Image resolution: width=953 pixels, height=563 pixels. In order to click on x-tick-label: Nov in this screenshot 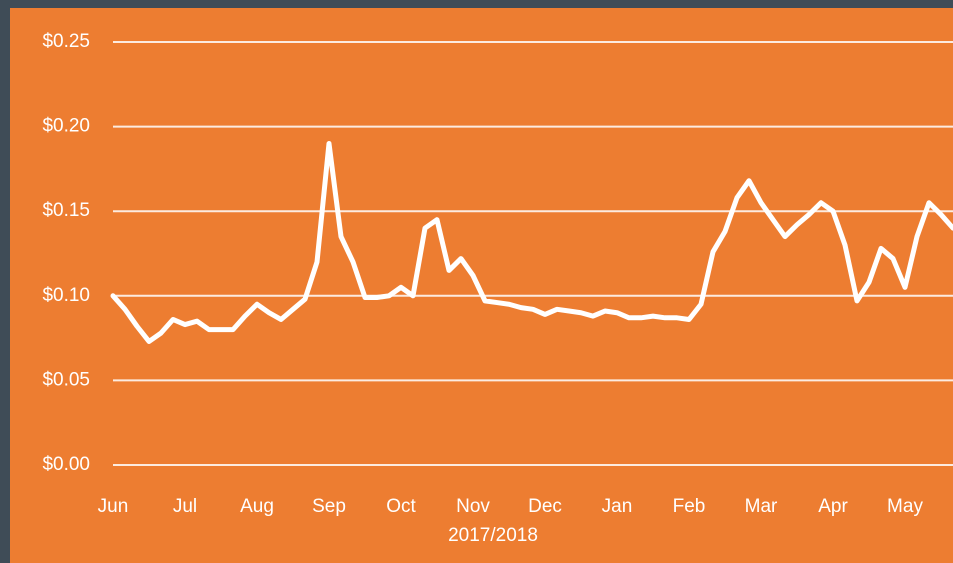, I will do `click(473, 506)`.